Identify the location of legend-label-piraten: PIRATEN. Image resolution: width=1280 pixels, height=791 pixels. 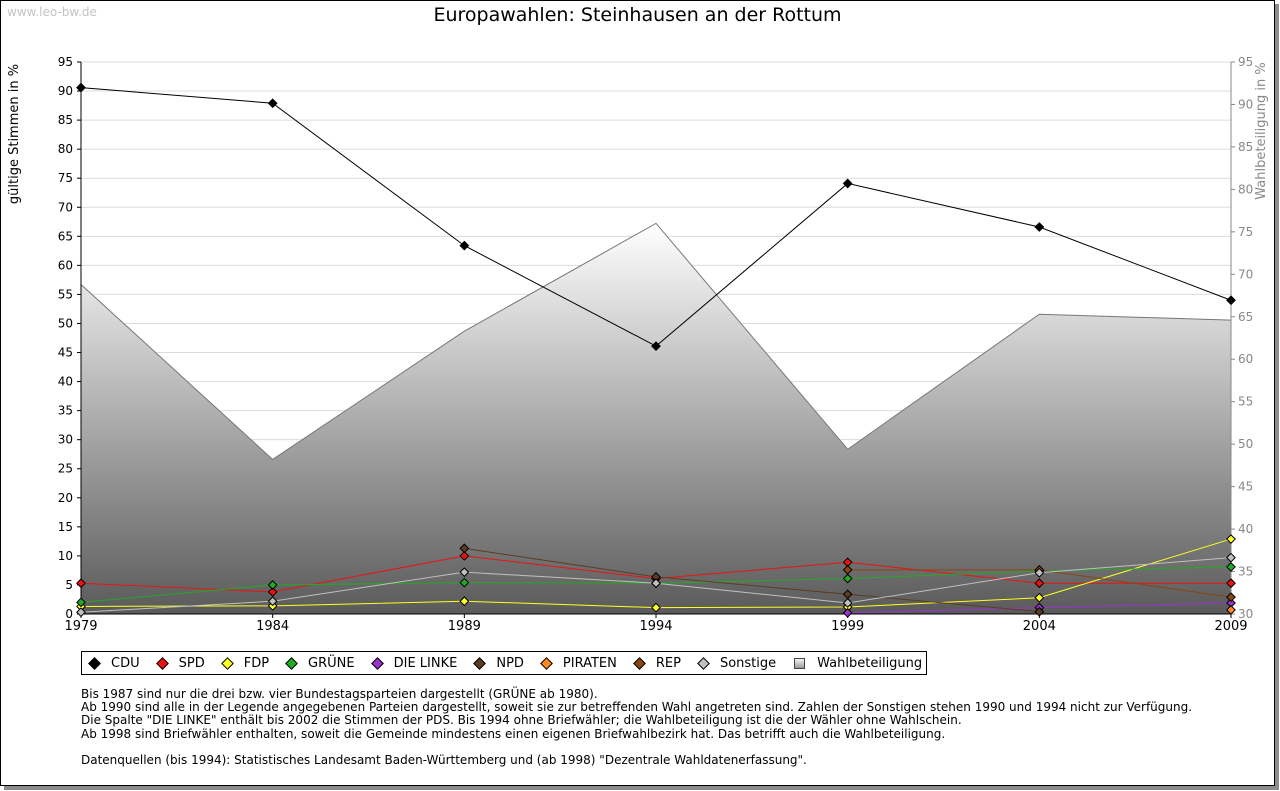
(589, 663).